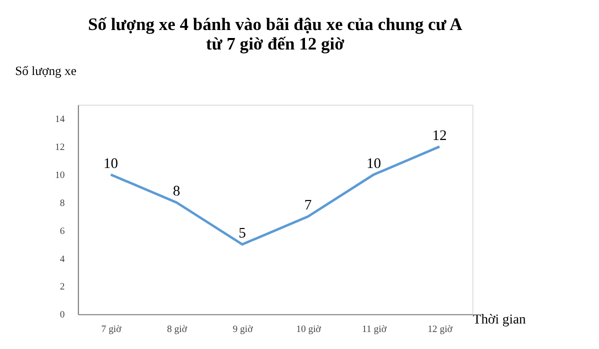  I want to click on data-label: 7, so click(308, 206).